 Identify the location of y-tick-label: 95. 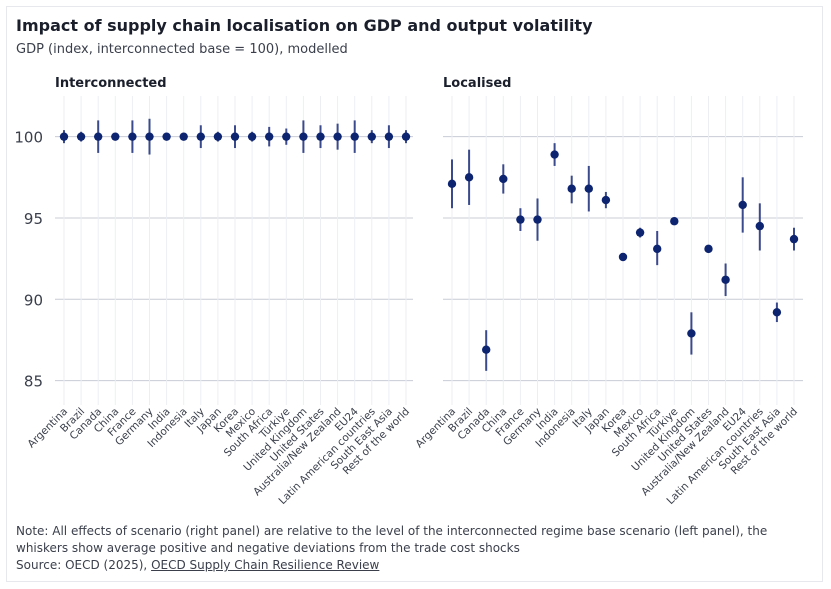
(33, 219).